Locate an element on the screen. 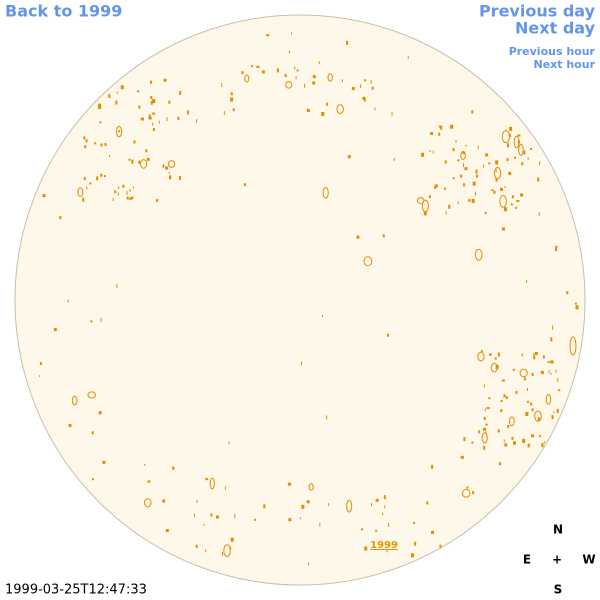 The image size is (600, 600). compass-south: S is located at coordinates (558, 590).